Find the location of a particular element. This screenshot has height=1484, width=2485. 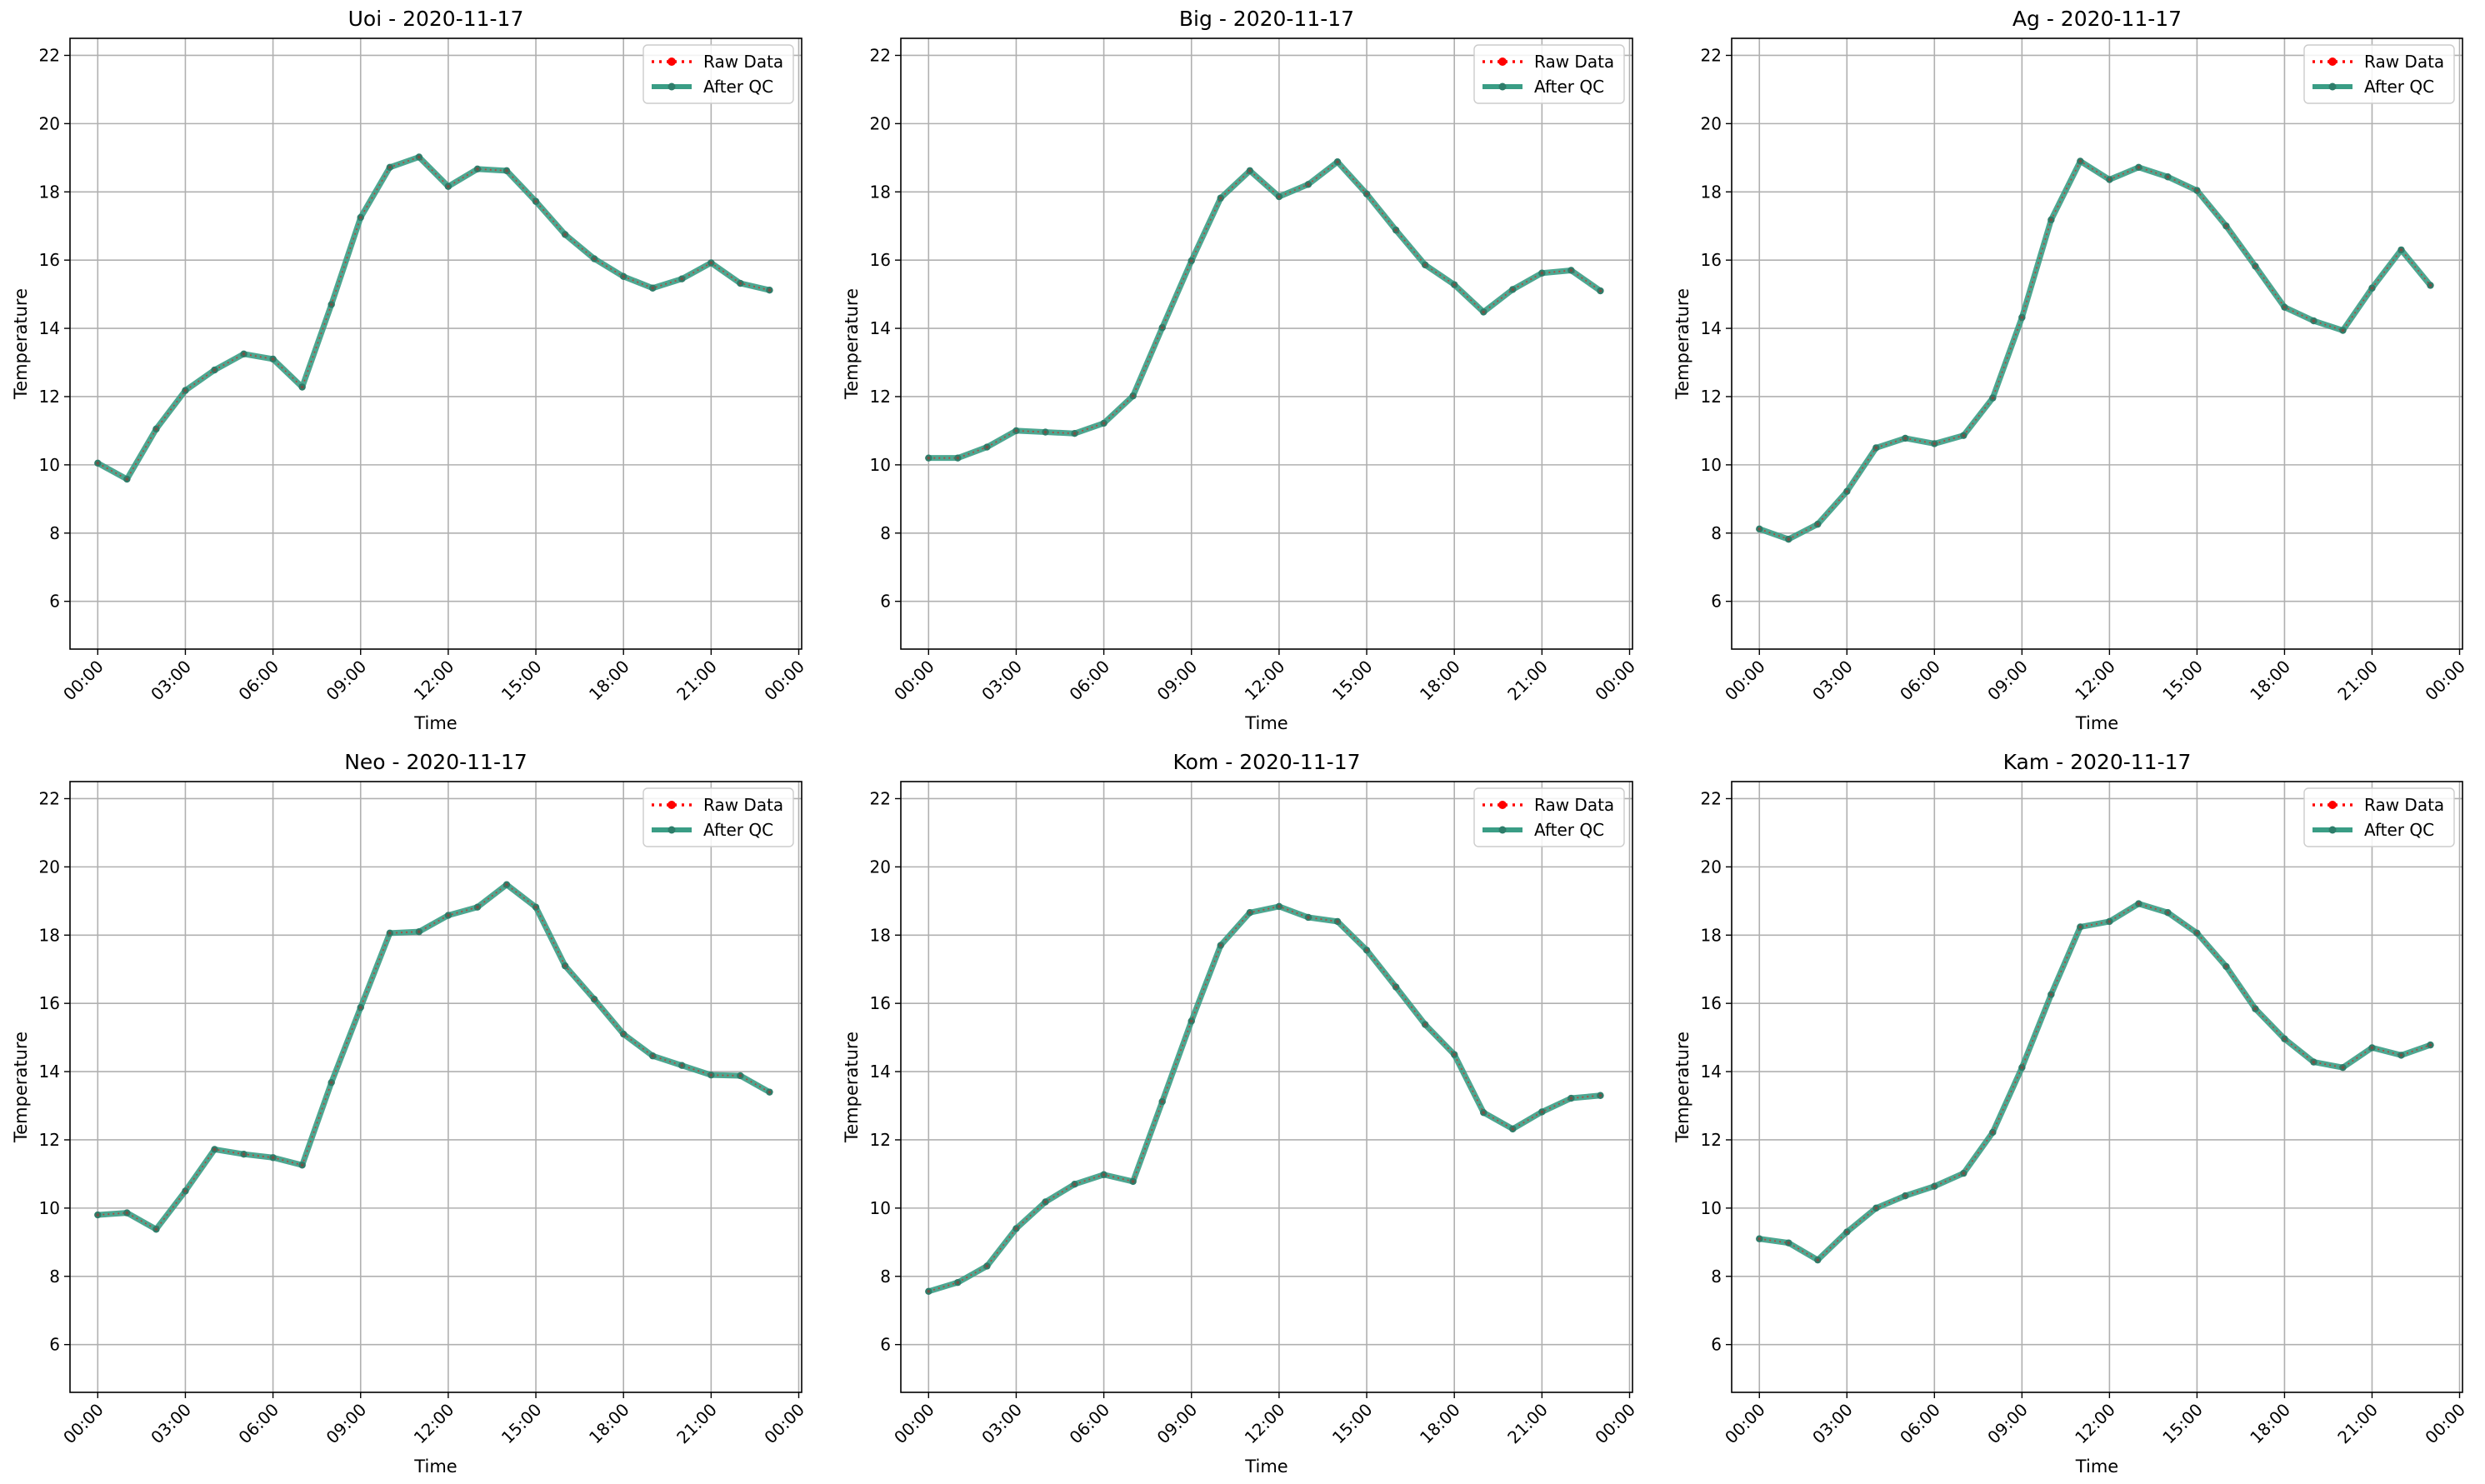

y-tick-label: 6 is located at coordinates (1716, 602).